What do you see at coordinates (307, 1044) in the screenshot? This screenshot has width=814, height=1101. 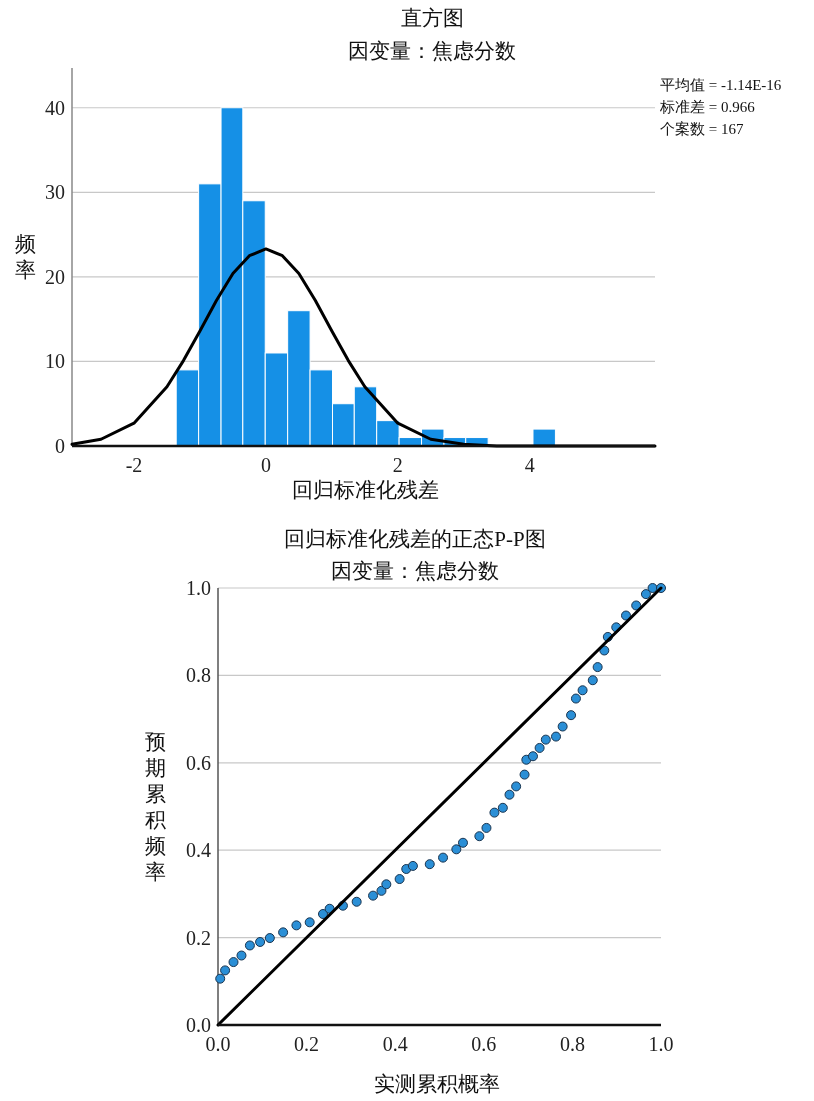 I see `x-tick-label: 0.2` at bounding box center [307, 1044].